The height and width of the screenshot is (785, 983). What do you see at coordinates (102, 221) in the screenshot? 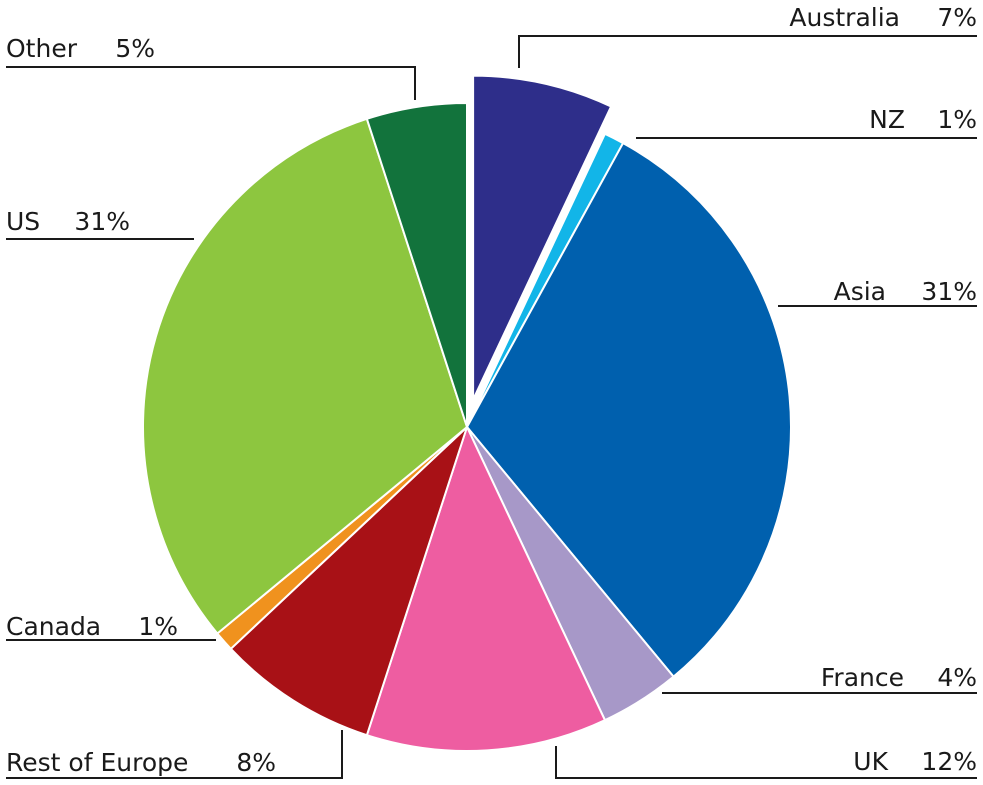
I see `slice-value-us: 31%` at bounding box center [102, 221].